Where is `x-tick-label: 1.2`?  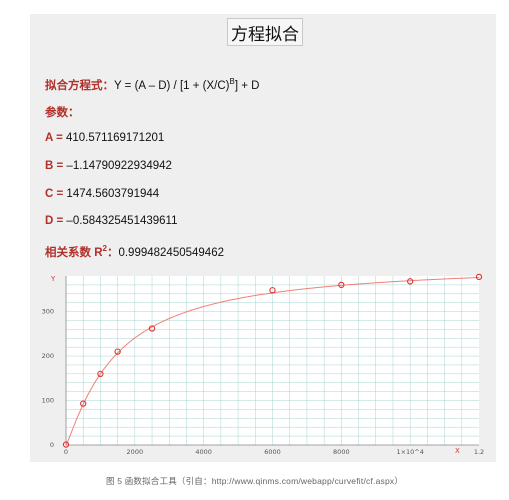 x-tick-label: 1.2 is located at coordinates (479, 452).